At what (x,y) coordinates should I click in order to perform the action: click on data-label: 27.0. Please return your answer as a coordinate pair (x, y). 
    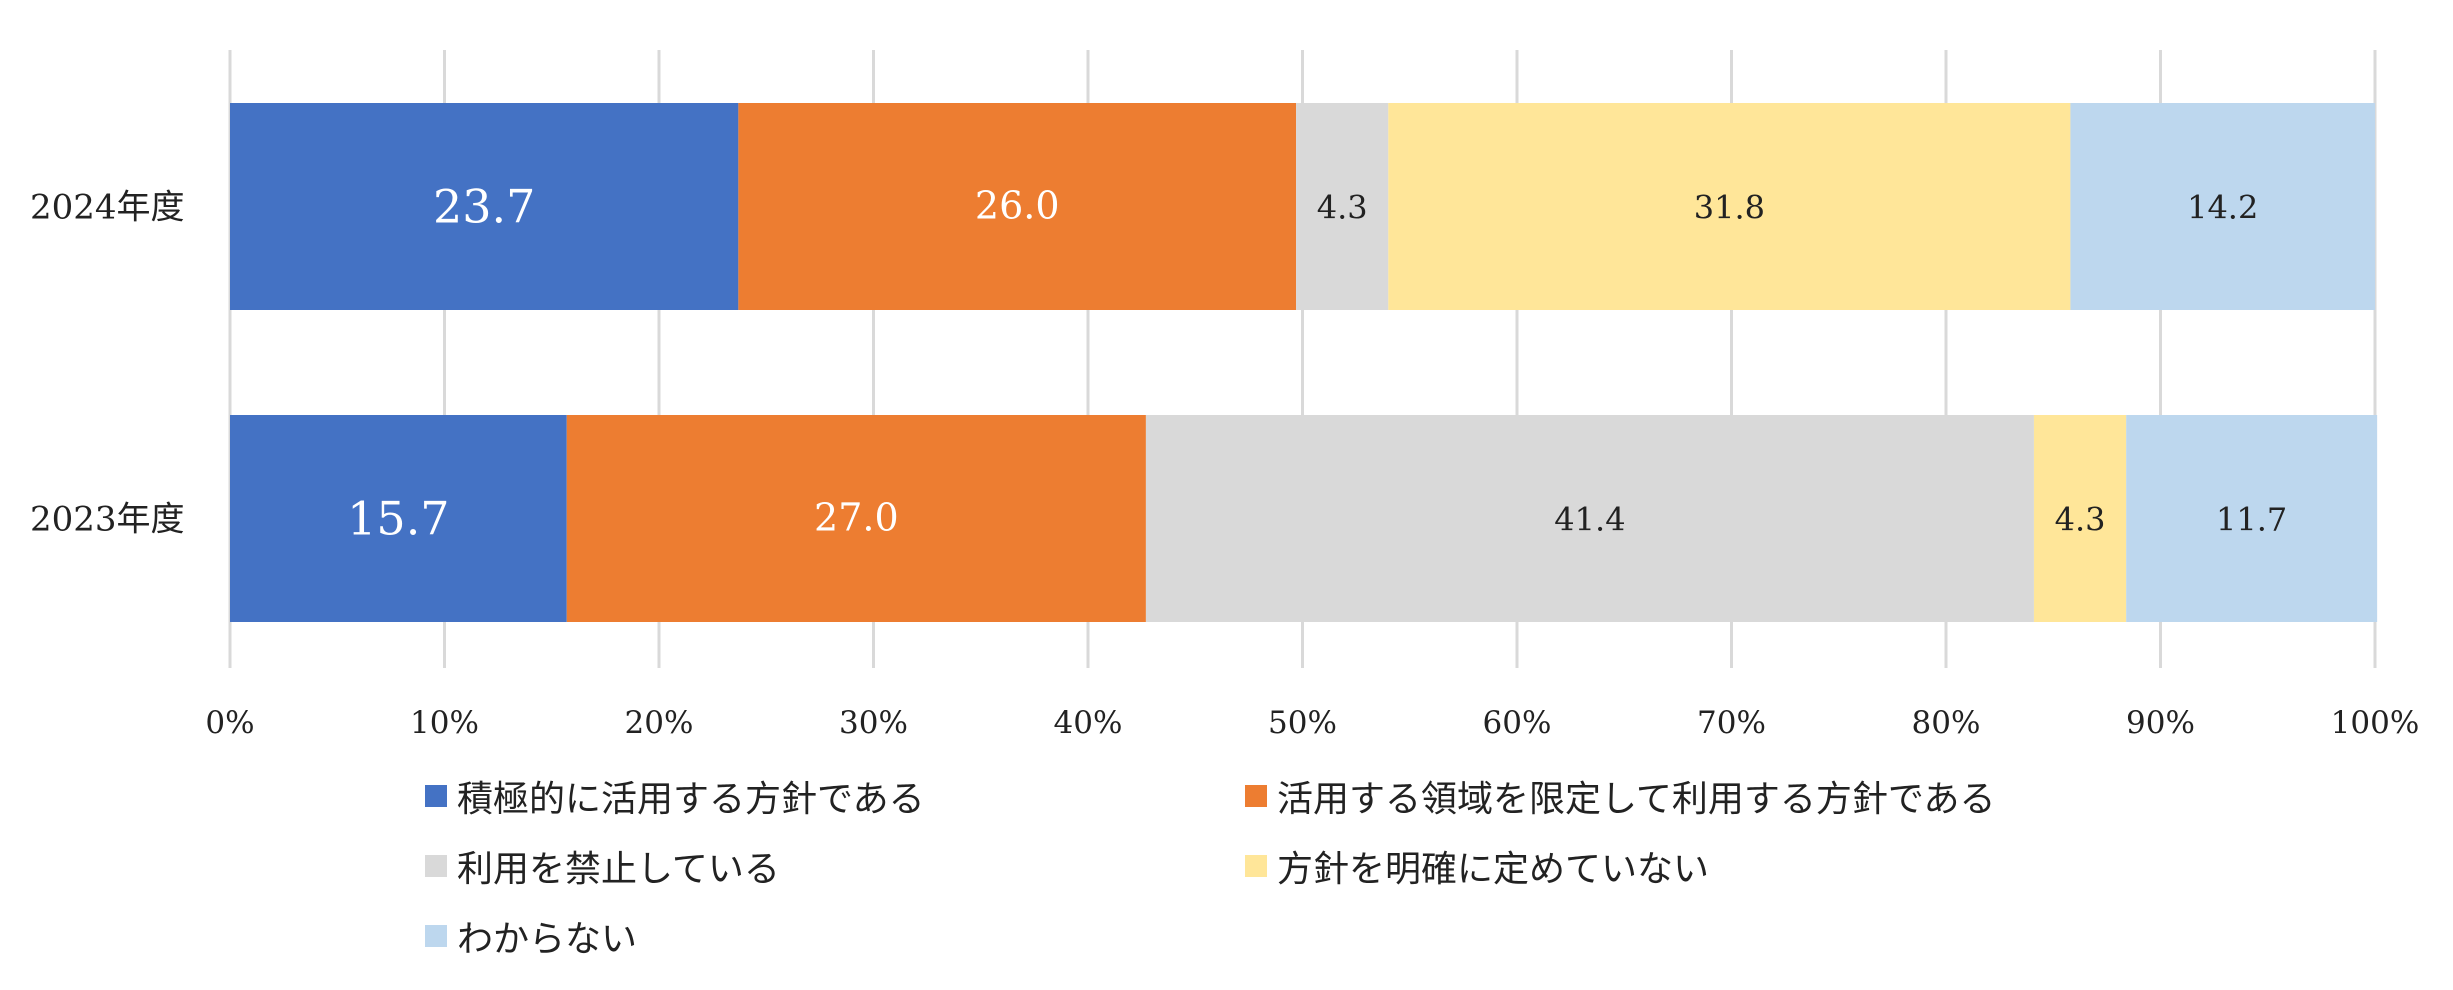
    Looking at the image, I should click on (856, 518).